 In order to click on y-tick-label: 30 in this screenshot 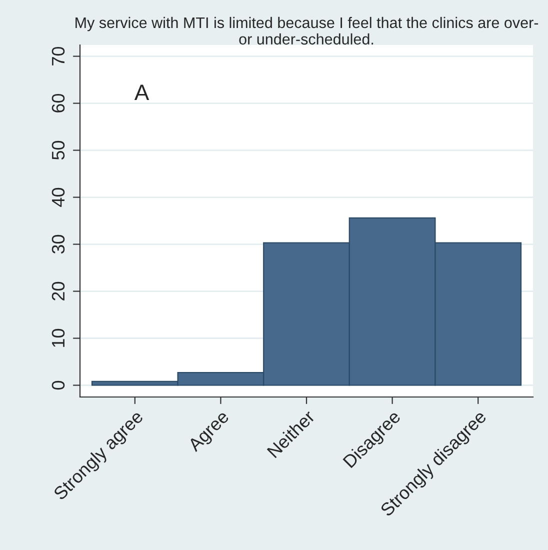, I will do `click(58, 244)`.